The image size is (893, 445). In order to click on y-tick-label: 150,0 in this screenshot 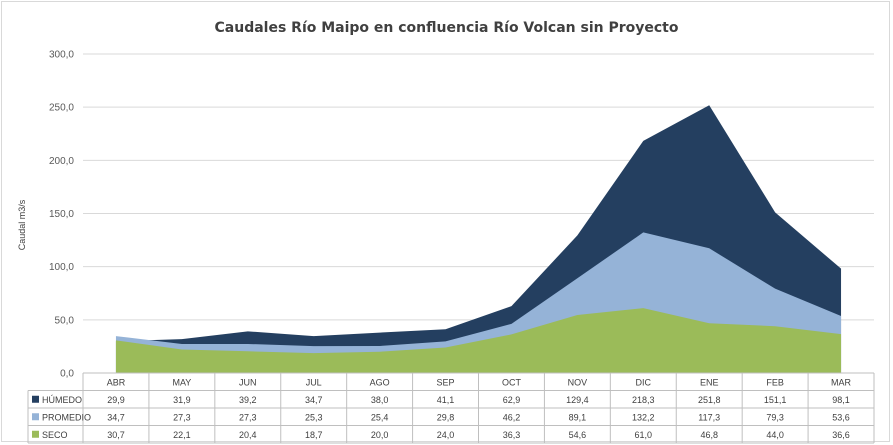, I will do `click(61, 214)`.